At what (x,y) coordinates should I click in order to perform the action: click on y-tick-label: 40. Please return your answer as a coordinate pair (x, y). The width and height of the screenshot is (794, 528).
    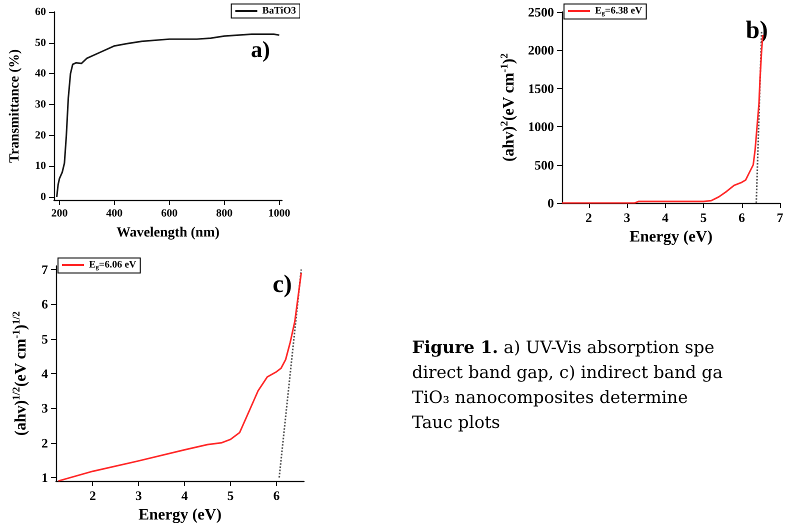
    Looking at the image, I should click on (40, 74).